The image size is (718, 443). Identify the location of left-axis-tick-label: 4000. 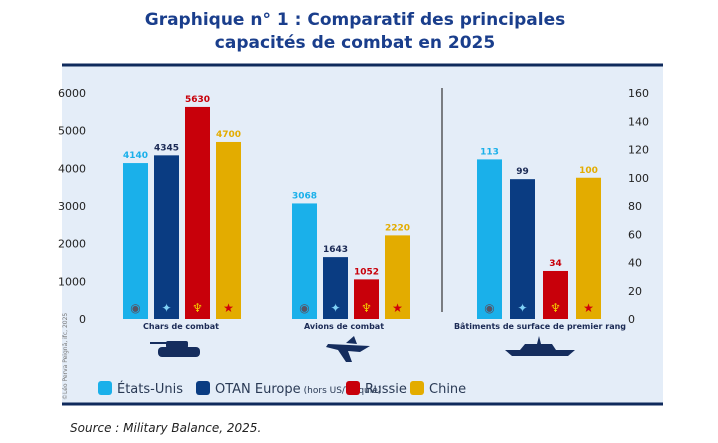
(72, 168).